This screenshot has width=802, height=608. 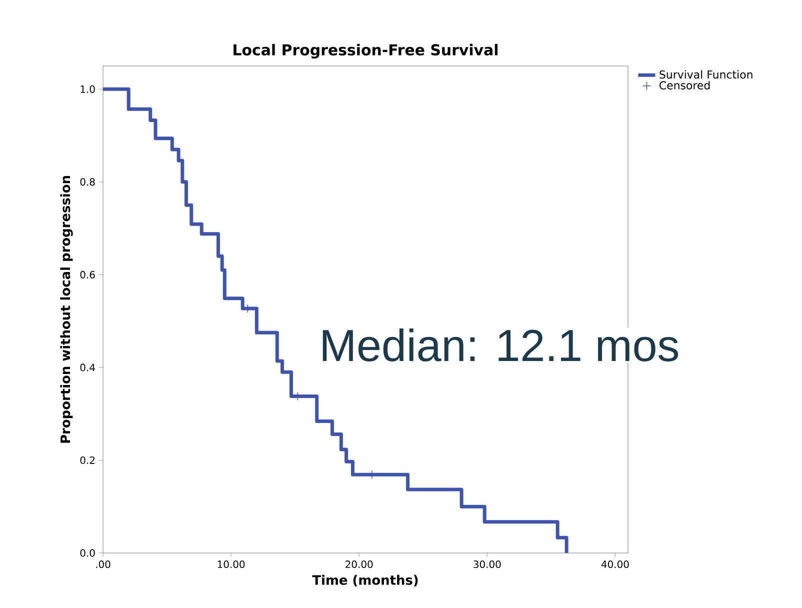 I want to click on x-tick-label: 20.00, so click(x=359, y=564).